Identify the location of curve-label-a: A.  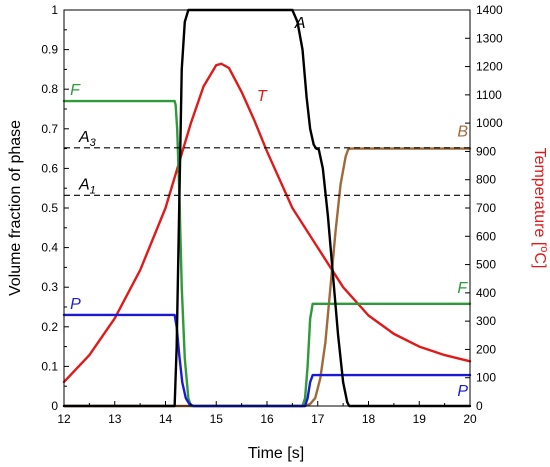
(300, 23).